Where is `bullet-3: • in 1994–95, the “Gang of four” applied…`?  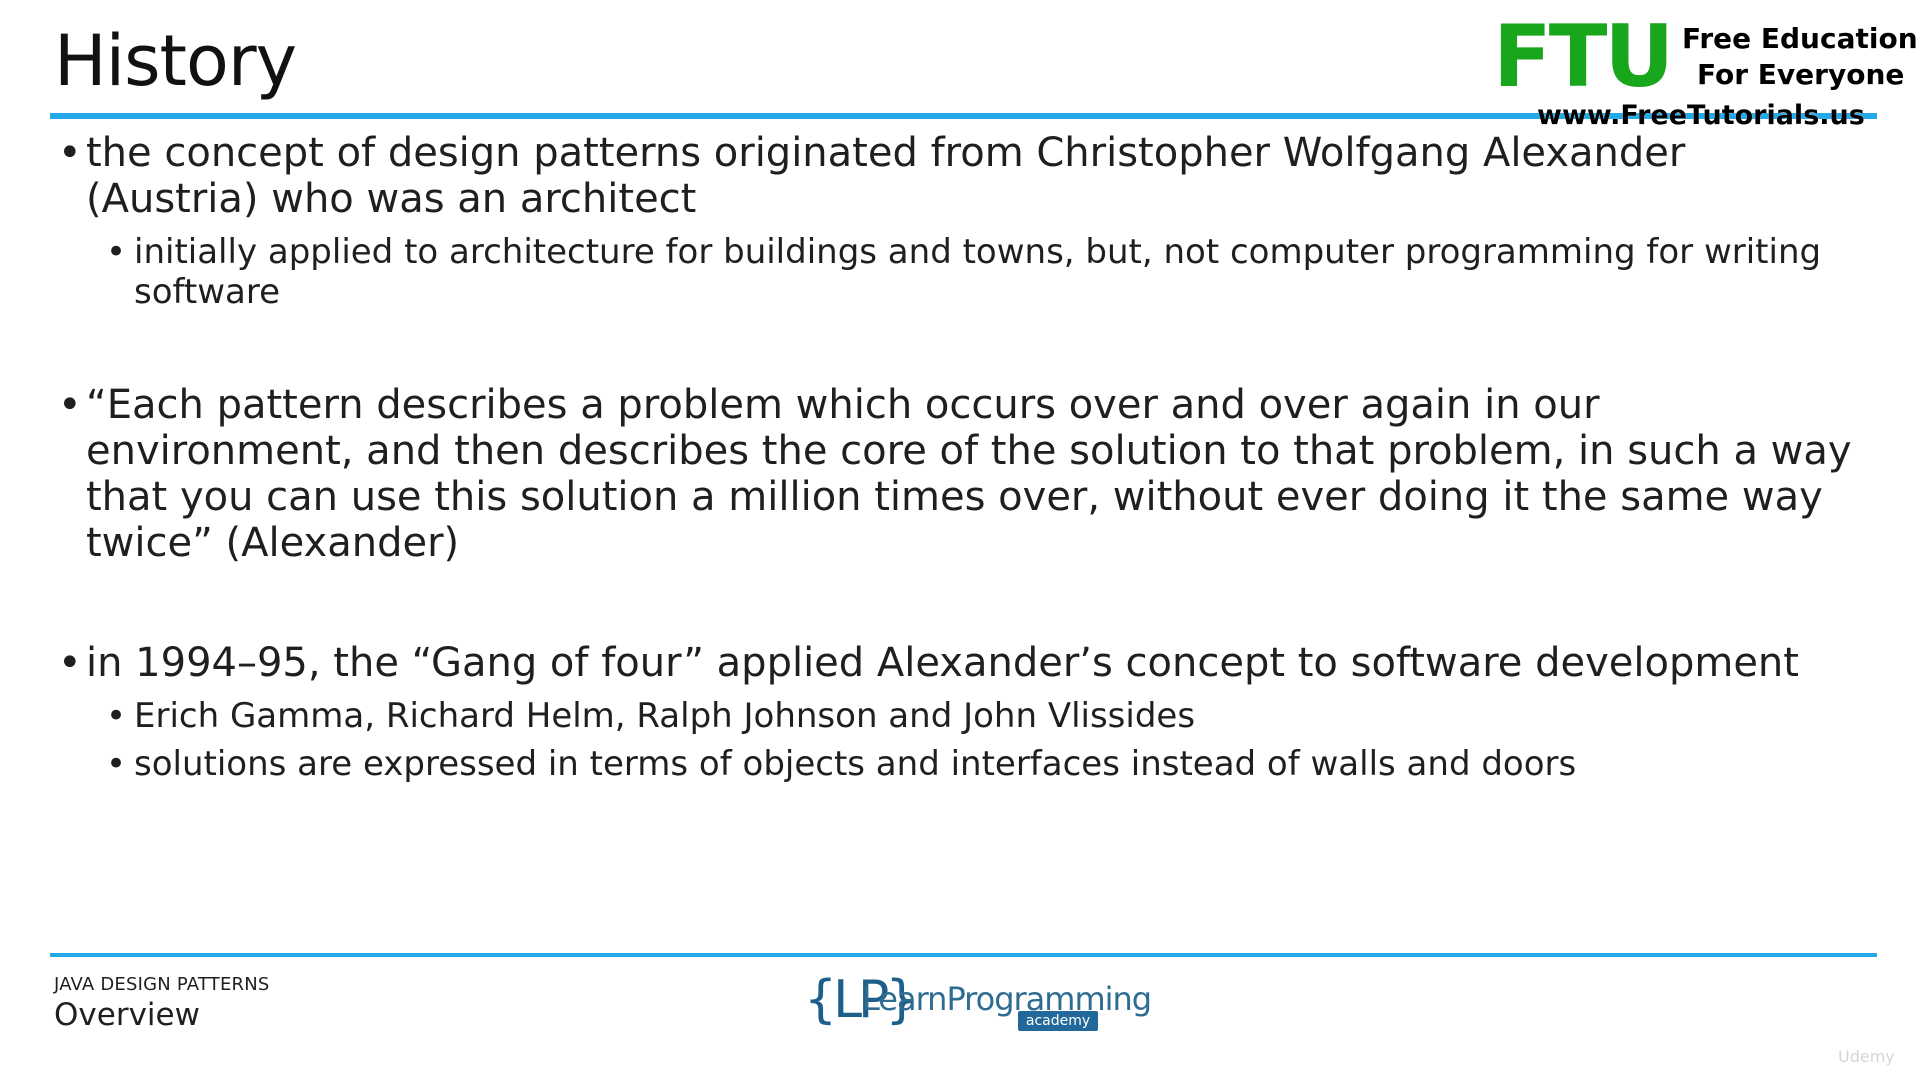
bullet-3: • in 1994–95, the “Gang of four” applied… is located at coordinates (958, 663).